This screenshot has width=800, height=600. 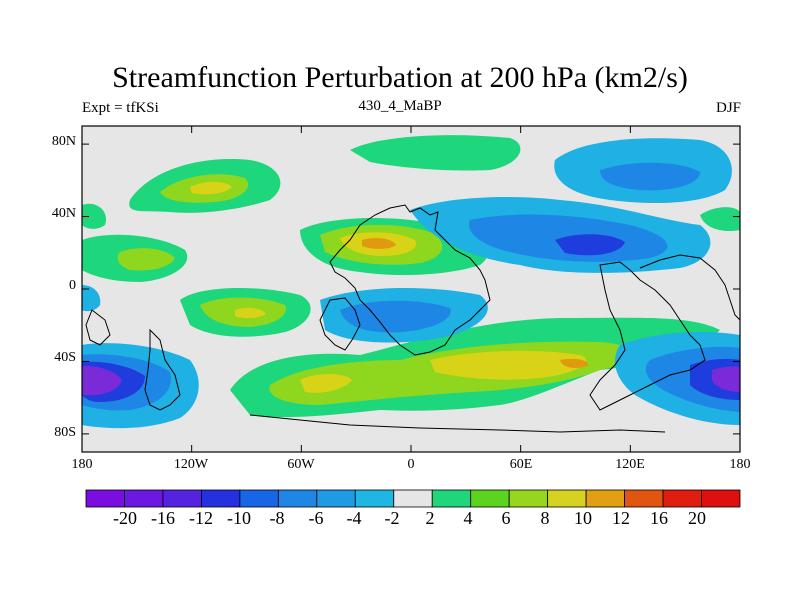 I want to click on colorbar-label: 8, so click(x=545, y=518).